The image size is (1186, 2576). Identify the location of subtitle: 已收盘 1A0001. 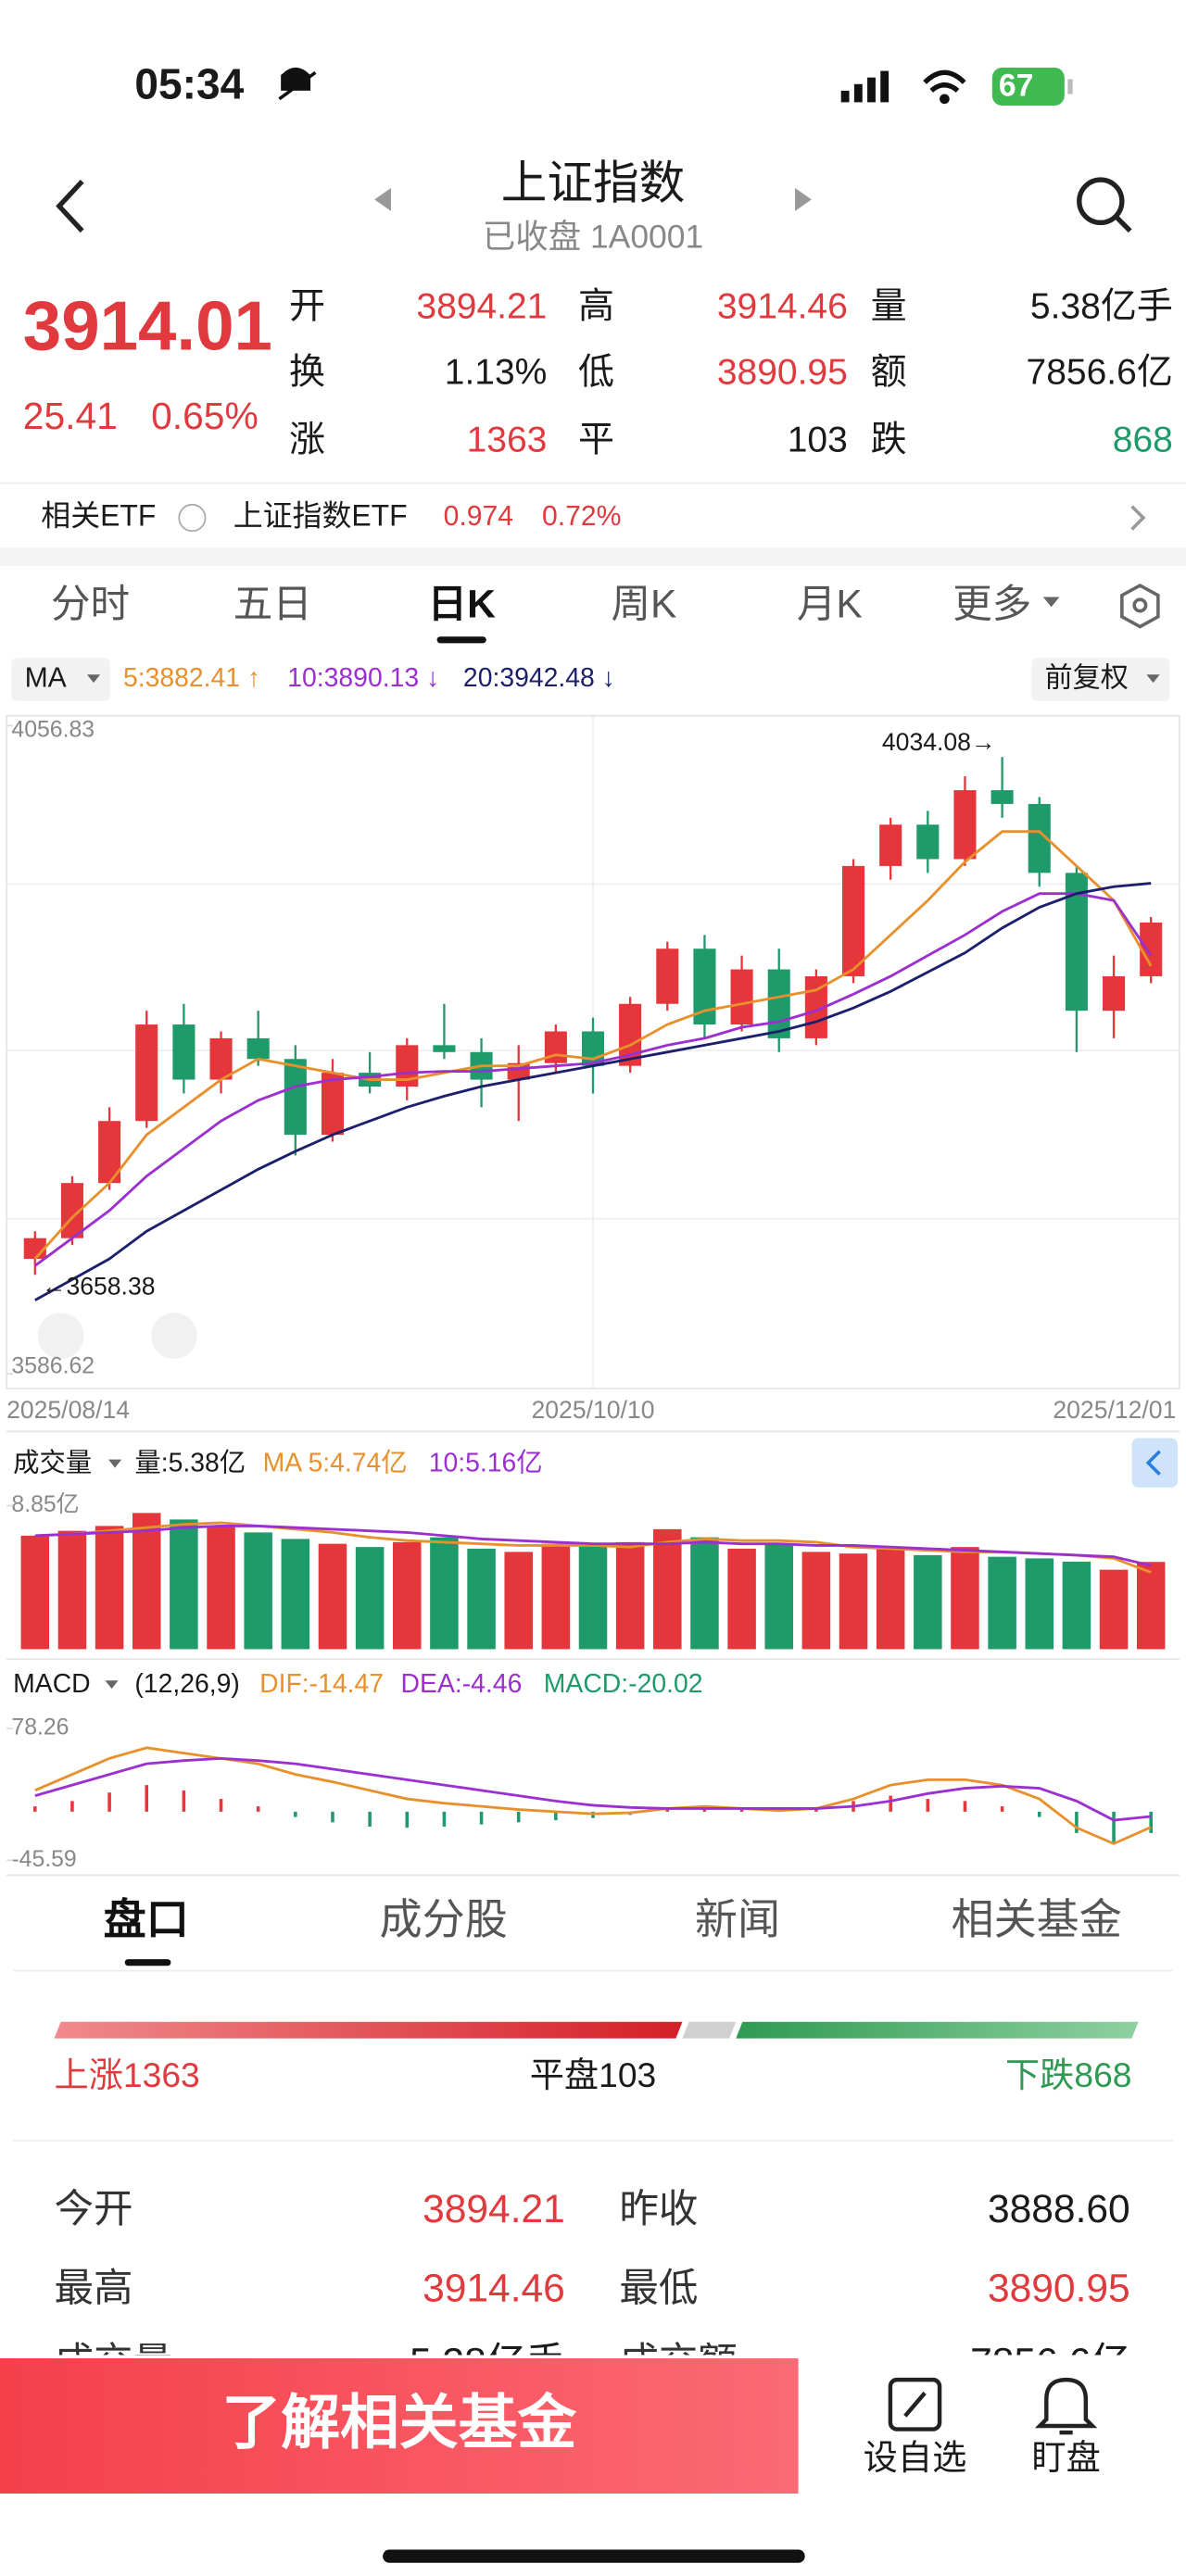
(593, 237).